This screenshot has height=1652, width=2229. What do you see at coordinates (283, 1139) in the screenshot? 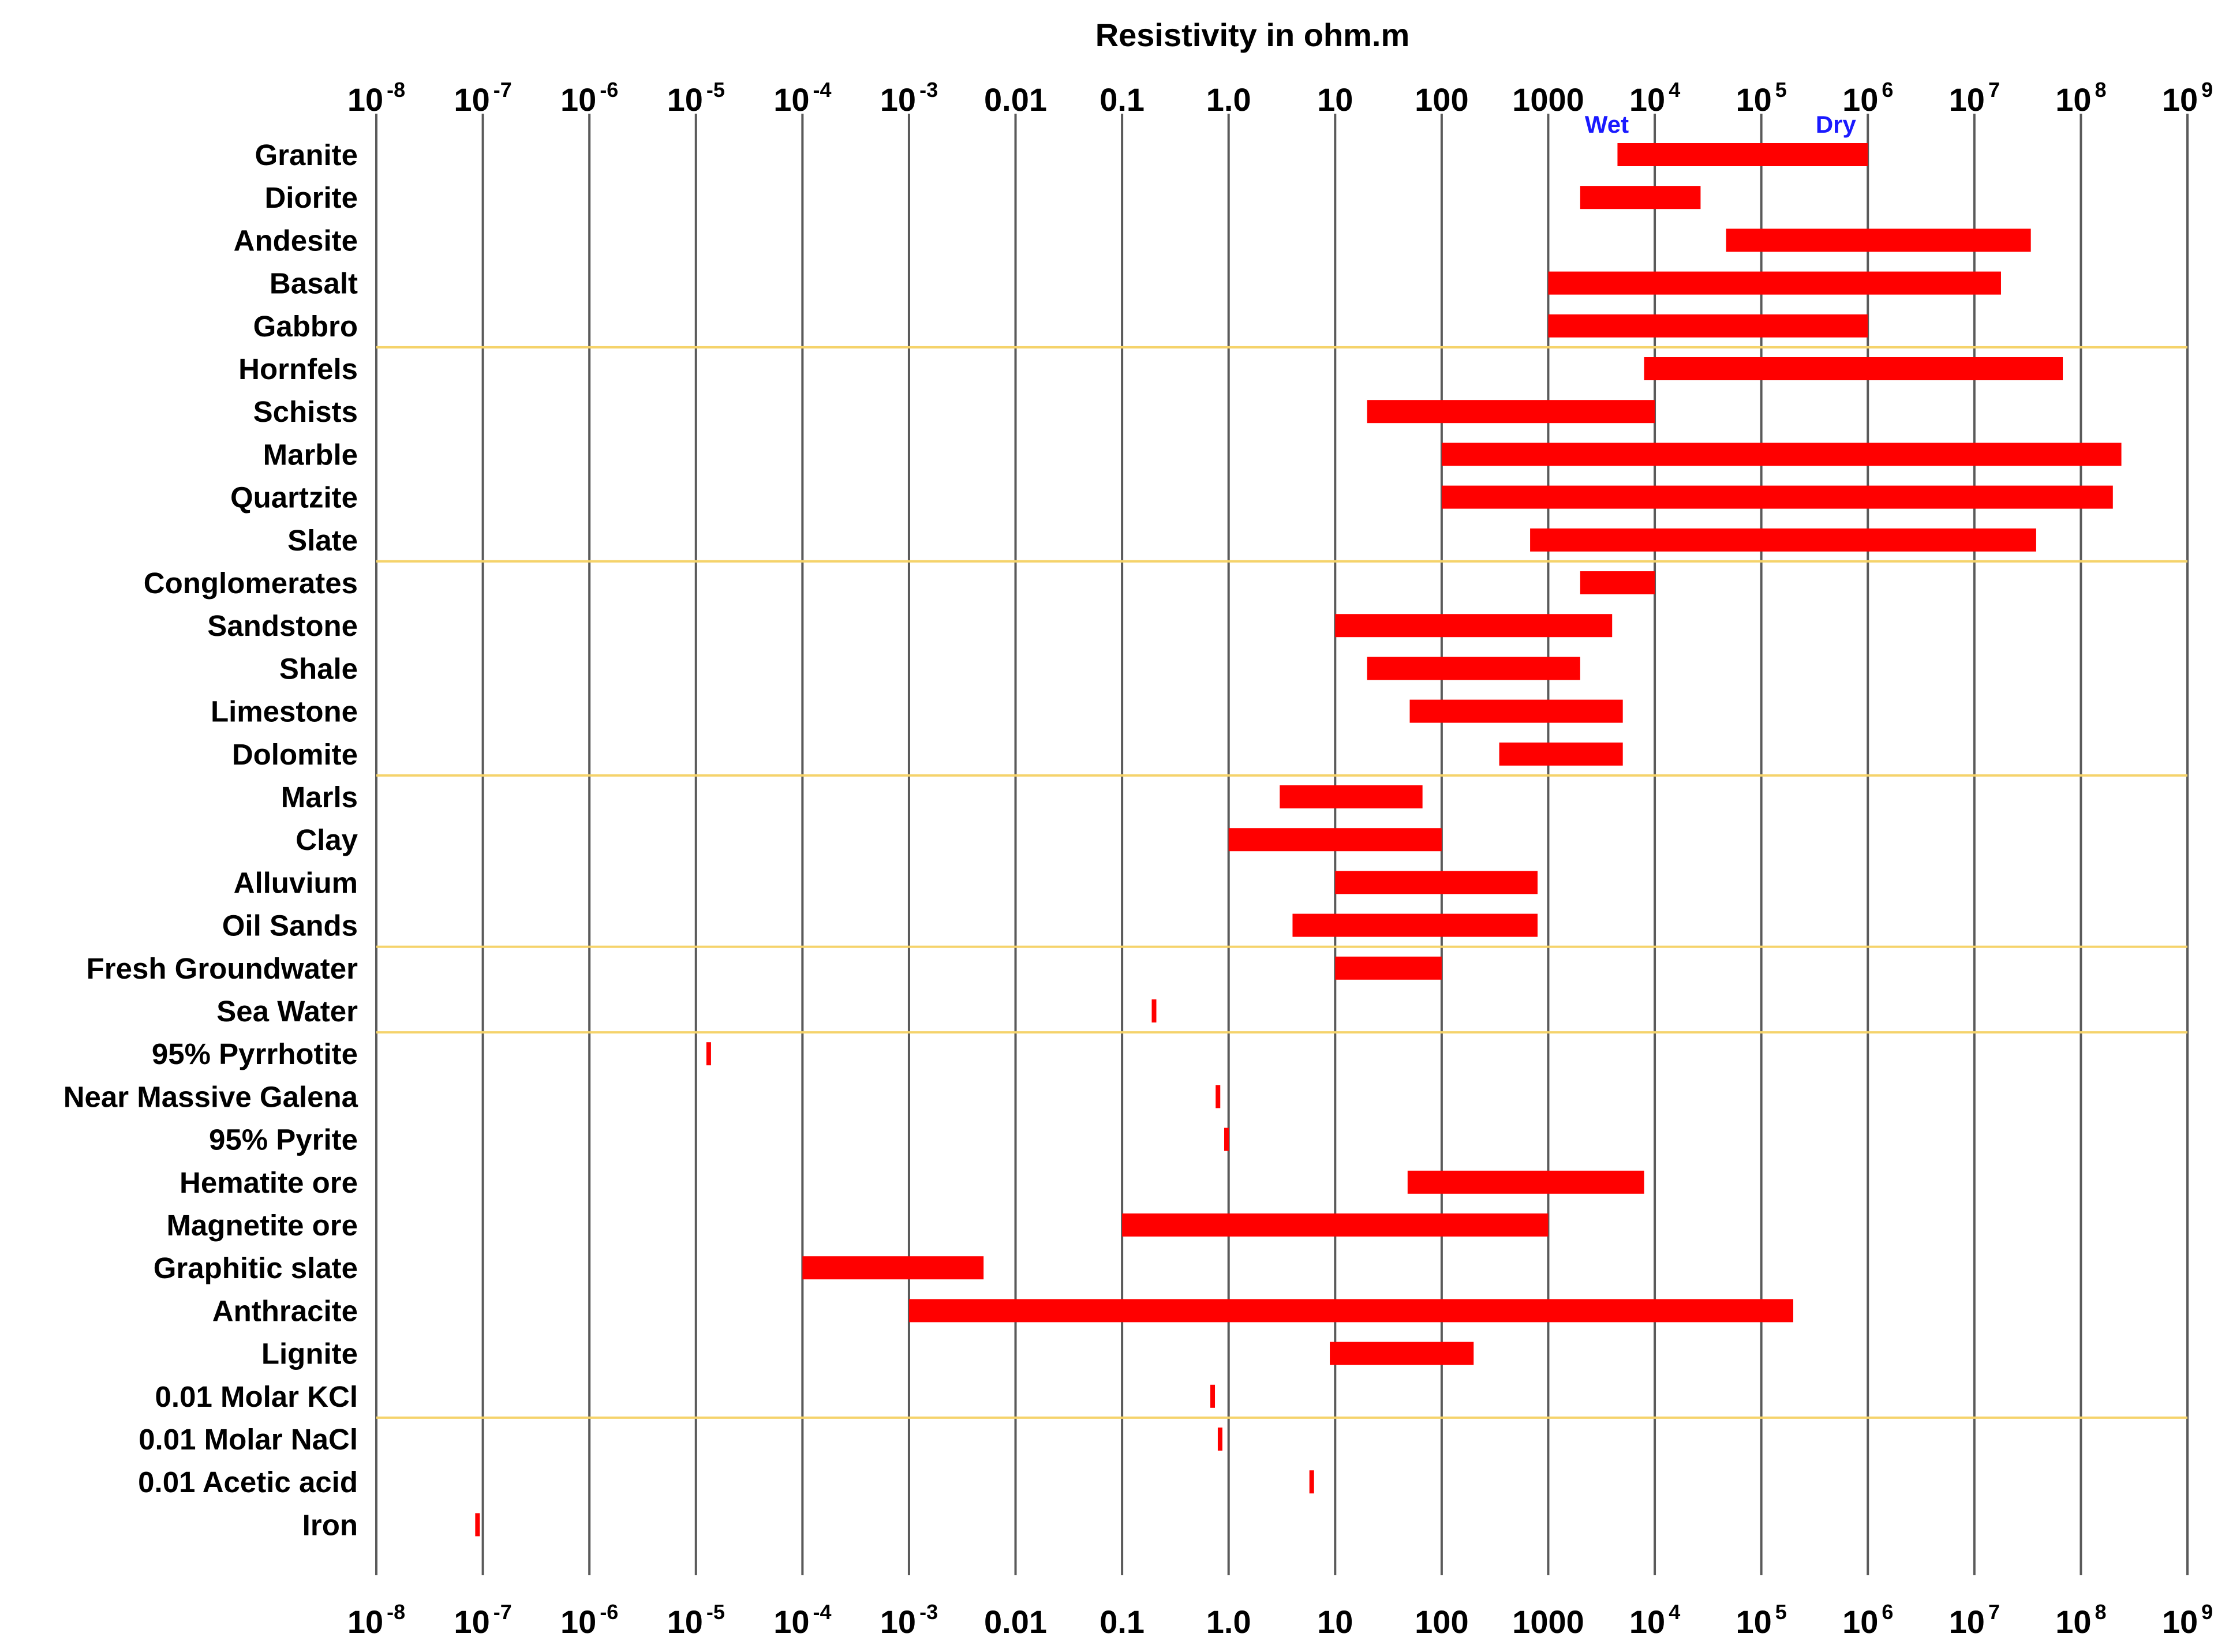
I see `row-label: 95% Pyrite` at bounding box center [283, 1139].